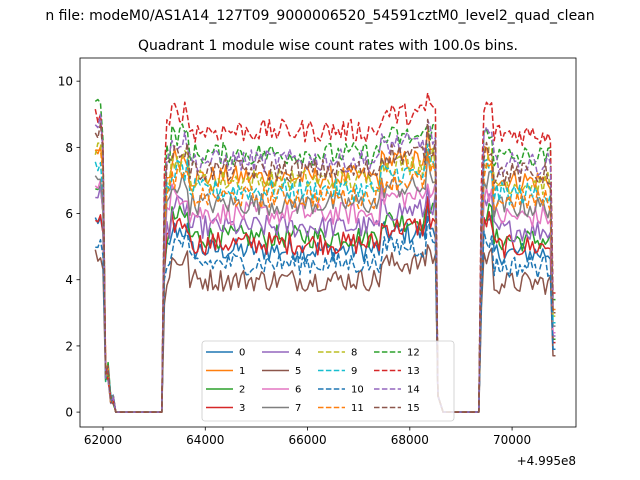 This screenshot has width=640, height=480. What do you see at coordinates (298, 371) in the screenshot?
I see `legend-label-5: 5` at bounding box center [298, 371].